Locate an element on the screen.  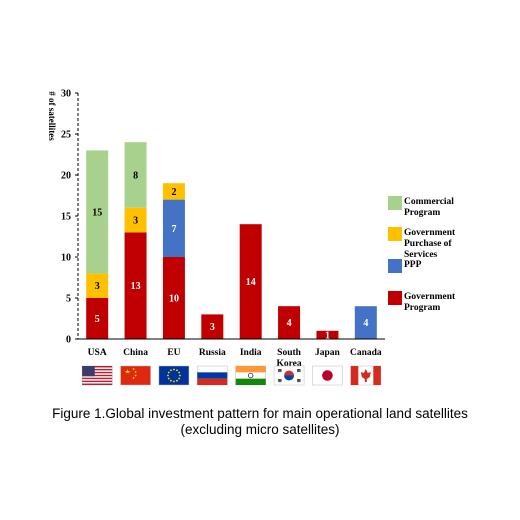
y-tick-label: 0 is located at coordinates (68, 340).